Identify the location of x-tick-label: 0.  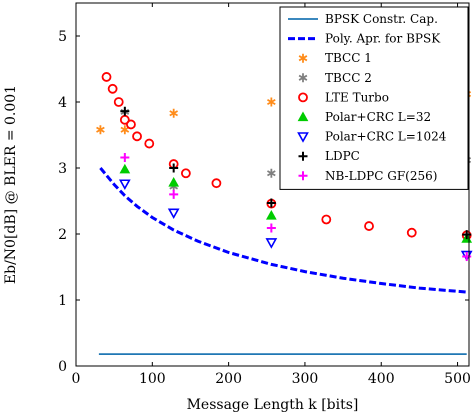
(76, 379).